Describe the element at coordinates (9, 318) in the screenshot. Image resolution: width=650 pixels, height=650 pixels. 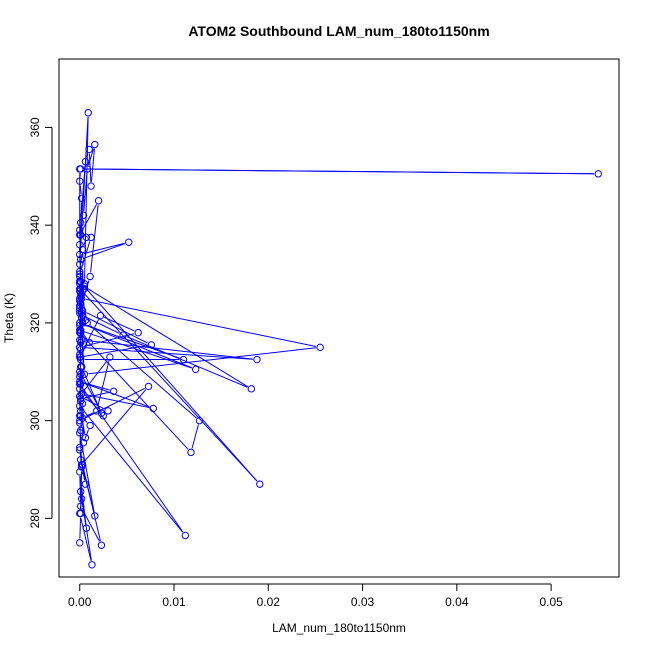
I see `y-axis-label: Theta (K)` at that location.